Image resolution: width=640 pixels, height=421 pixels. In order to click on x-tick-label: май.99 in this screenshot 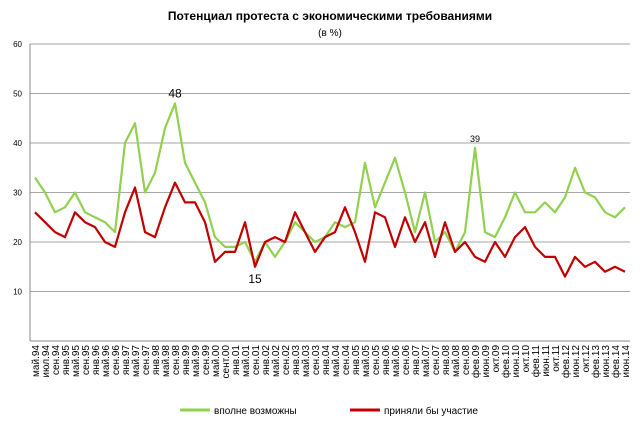, I will do `click(196, 361)`.